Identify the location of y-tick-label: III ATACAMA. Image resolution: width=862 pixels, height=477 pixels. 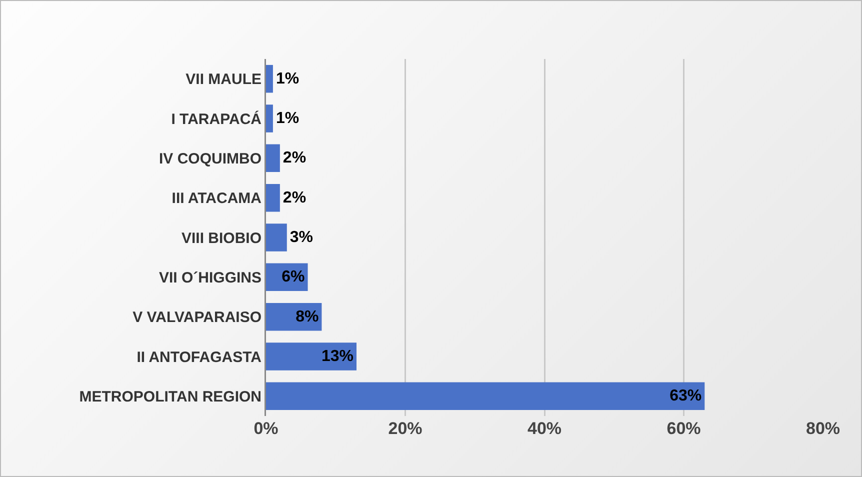
(217, 199).